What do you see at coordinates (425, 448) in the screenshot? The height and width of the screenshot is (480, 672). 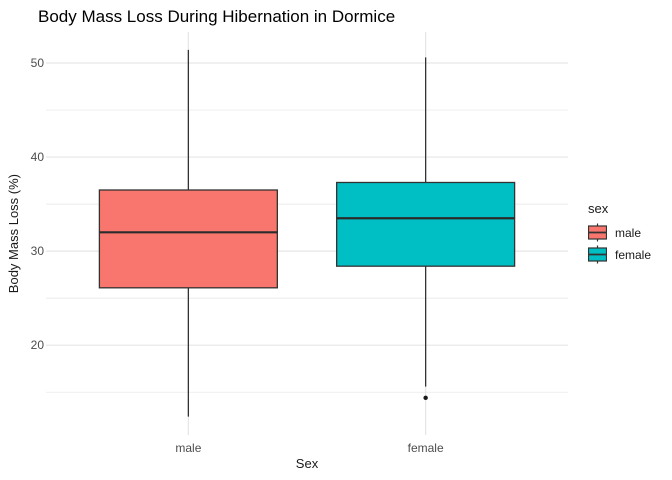 I see `x-tick-label-female: female` at bounding box center [425, 448].